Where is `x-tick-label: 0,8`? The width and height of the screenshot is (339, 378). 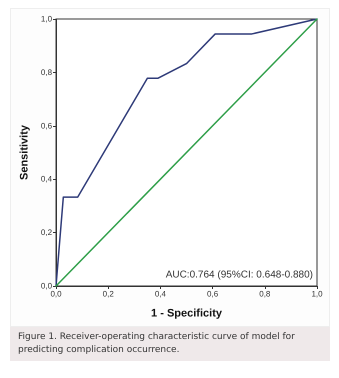
x-tick-label: 0,8 is located at coordinates (265, 294).